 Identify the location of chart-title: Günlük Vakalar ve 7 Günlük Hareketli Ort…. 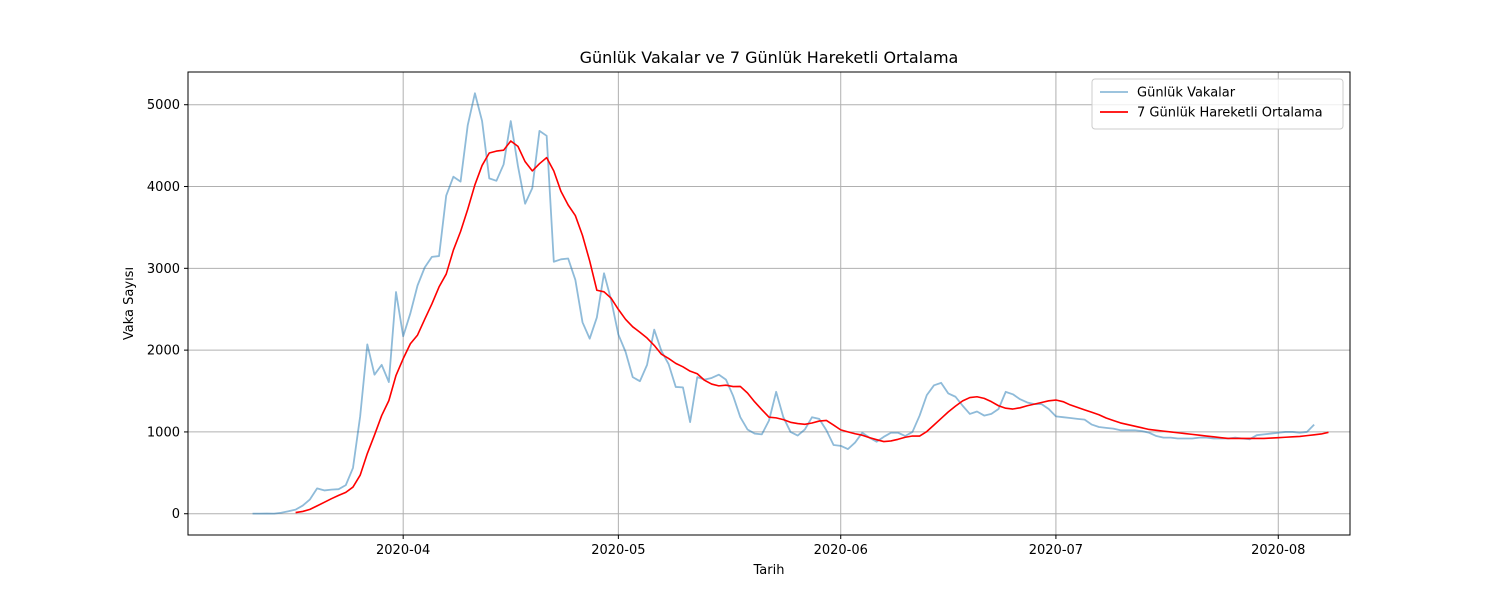
(769, 57).